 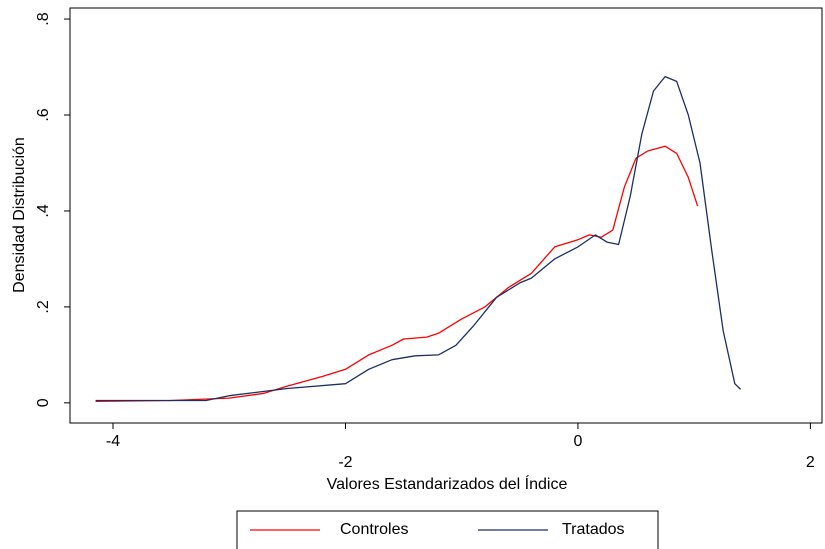 What do you see at coordinates (43, 210) in the screenshot?
I see `y-tick-label: .4` at bounding box center [43, 210].